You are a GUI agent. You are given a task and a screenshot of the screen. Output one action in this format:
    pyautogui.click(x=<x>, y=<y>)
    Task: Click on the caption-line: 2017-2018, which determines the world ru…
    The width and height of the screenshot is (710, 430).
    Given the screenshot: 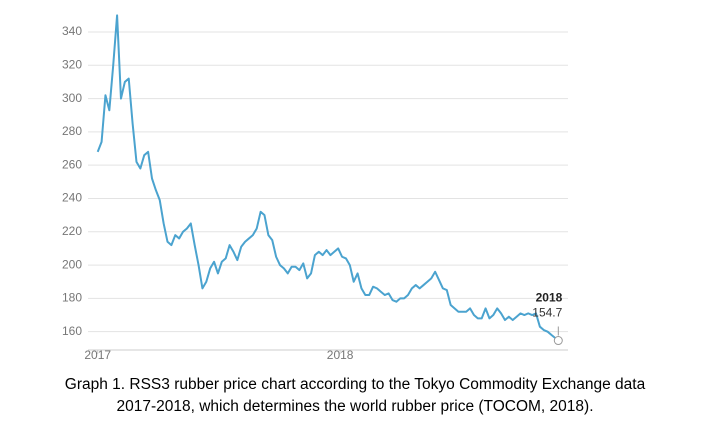 What is the action you would take?
    pyautogui.click(x=355, y=406)
    